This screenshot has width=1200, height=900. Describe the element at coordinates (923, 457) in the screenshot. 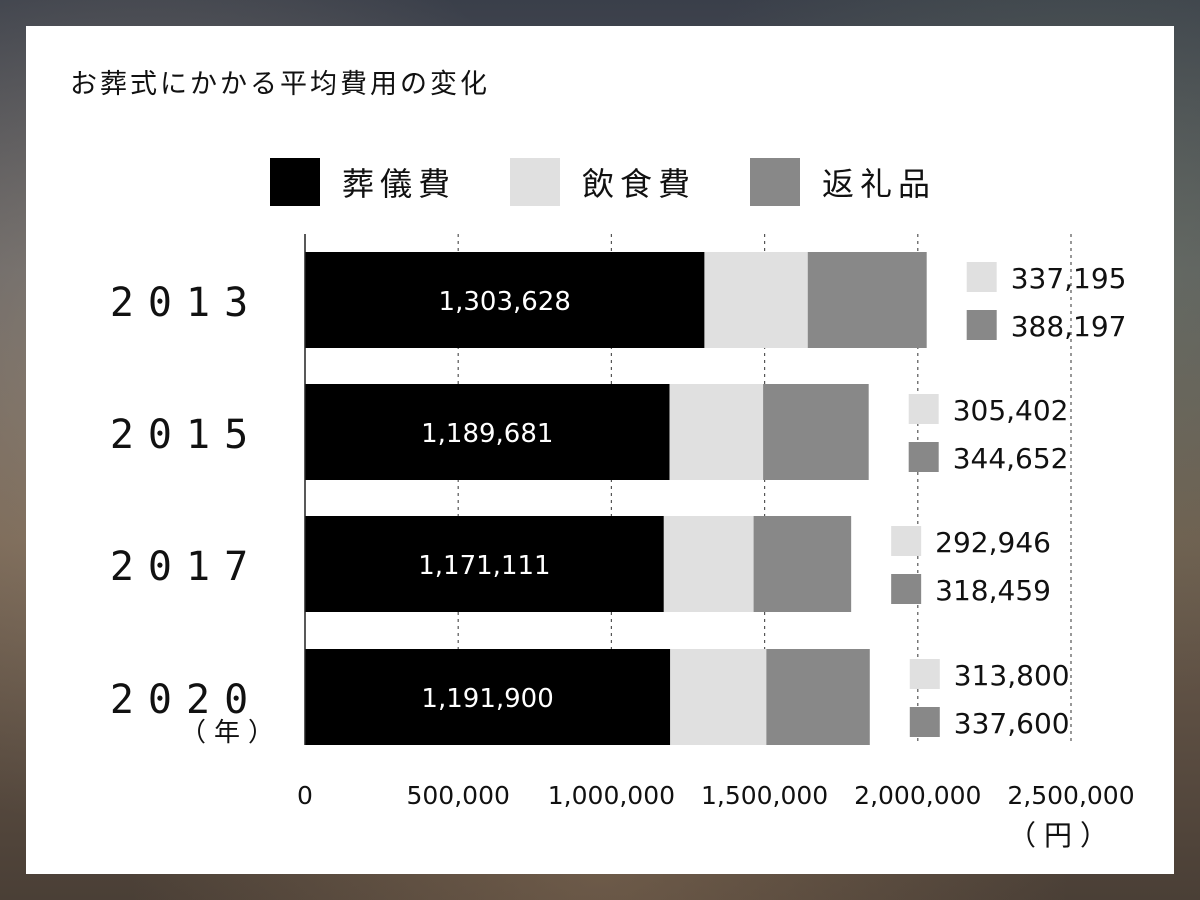

I see `side-swatch-gift-2015` at that location.